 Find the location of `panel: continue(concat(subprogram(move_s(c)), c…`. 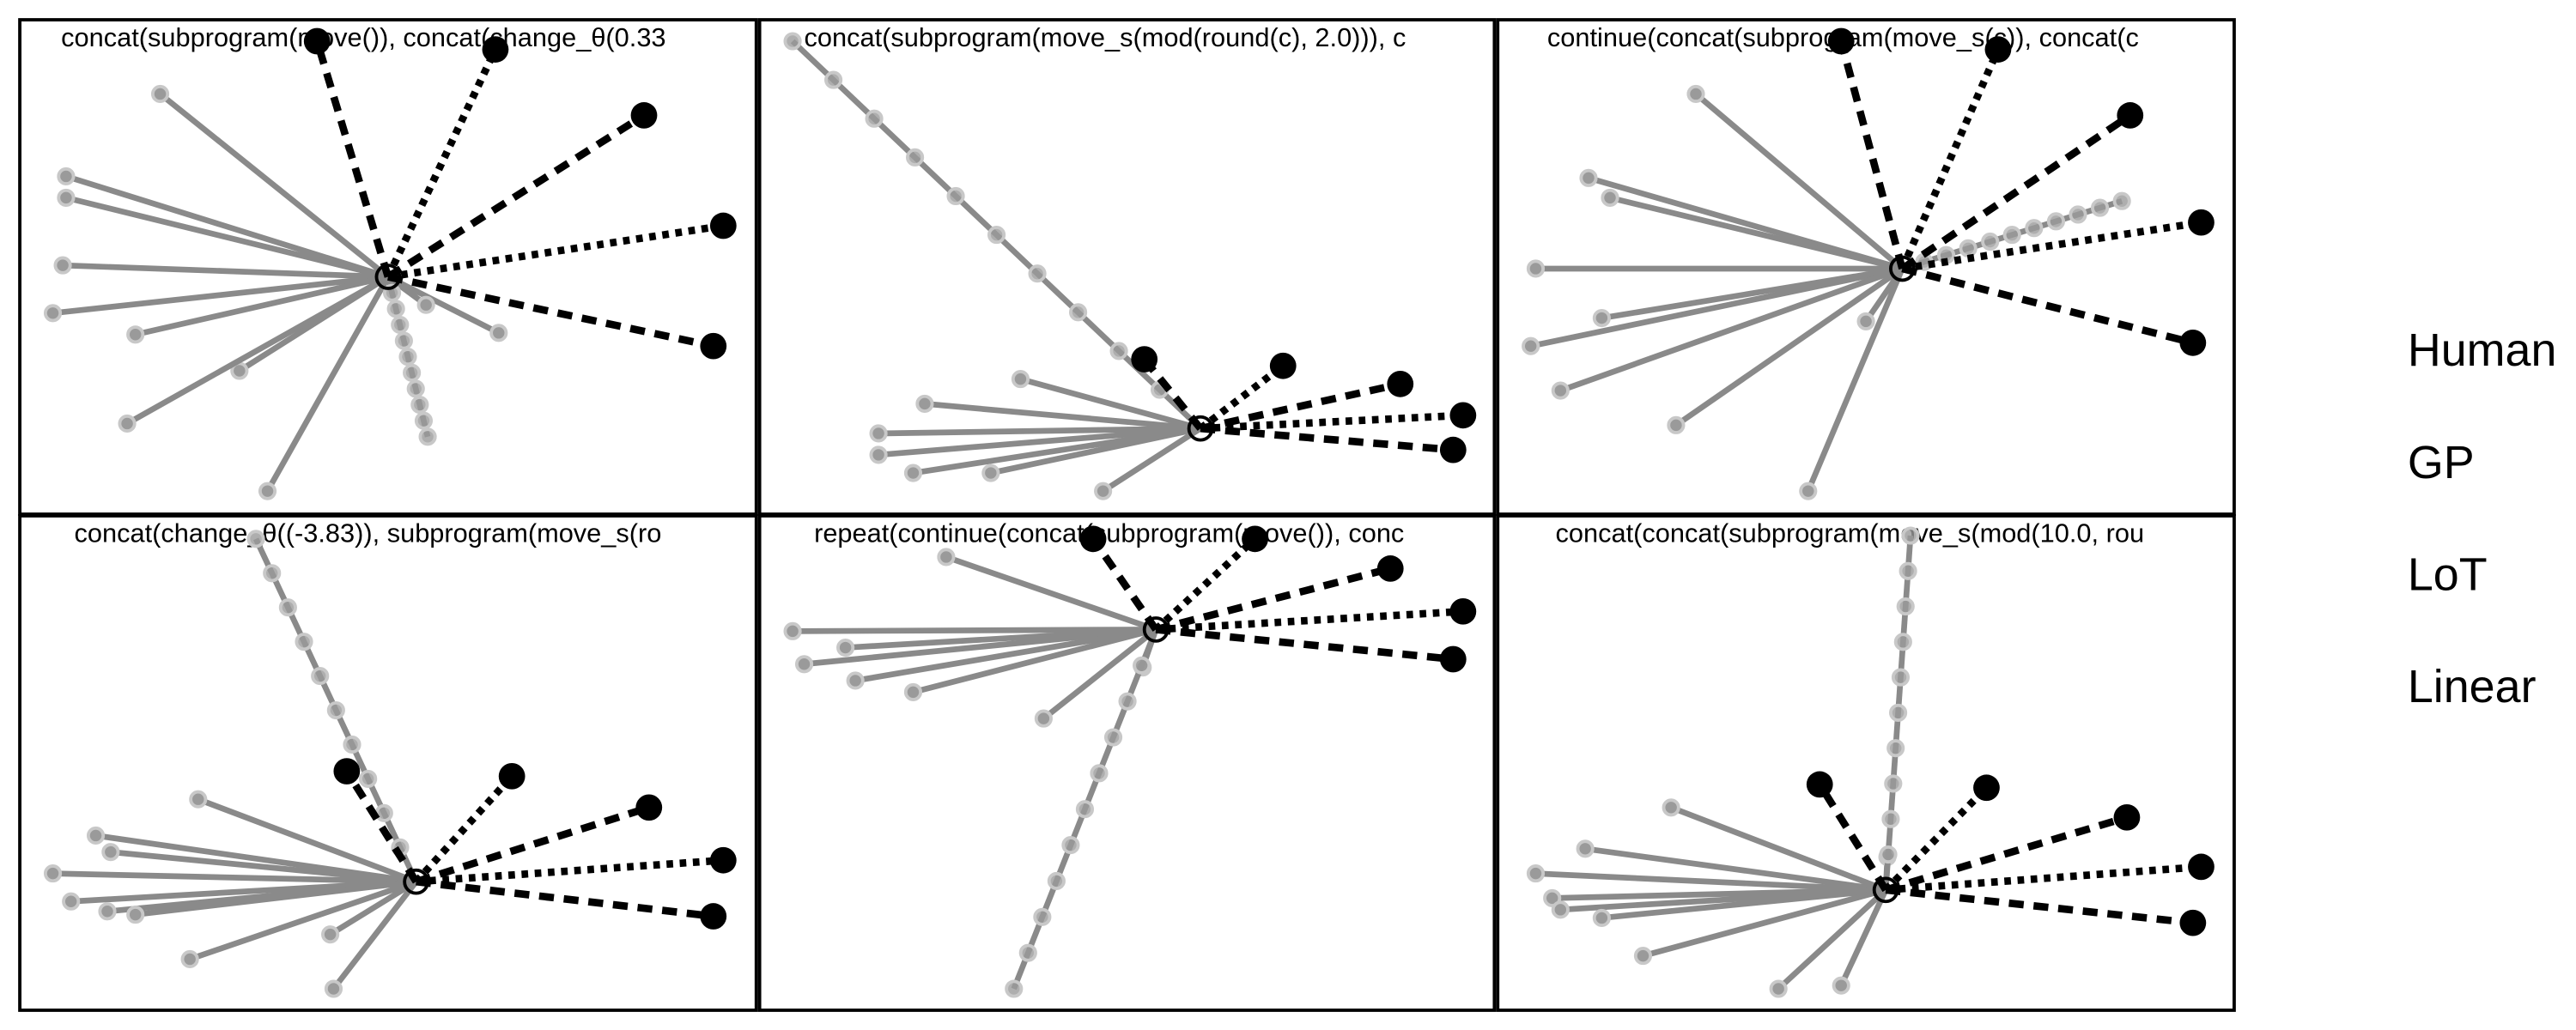

panel: continue(concat(subprogram(move_s(c)), c… is located at coordinates (1866, 267).